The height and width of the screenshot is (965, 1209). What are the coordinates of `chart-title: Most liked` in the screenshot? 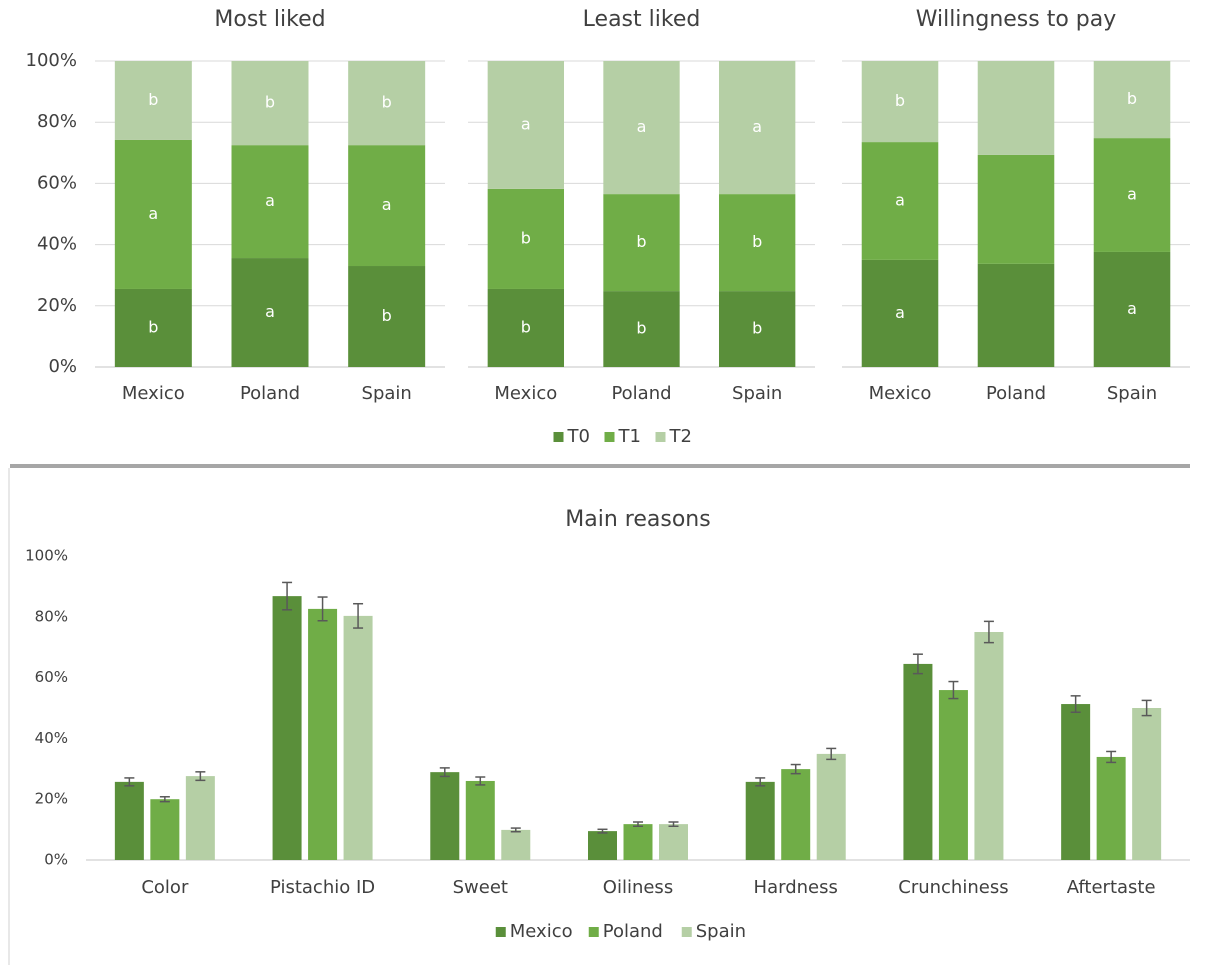 It's located at (269, 19).